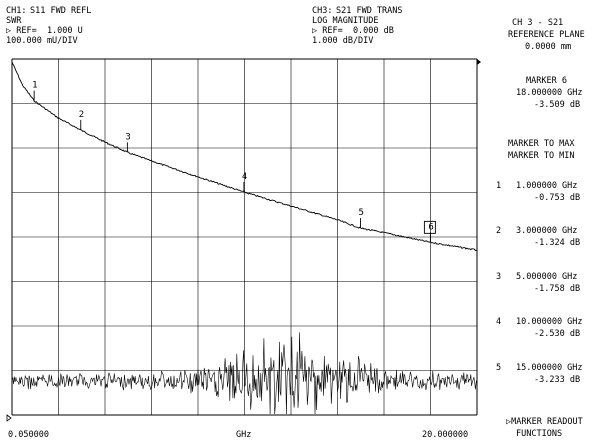 This screenshot has height=441, width=600. What do you see at coordinates (549, 93) in the screenshot?
I see `active-marker-freq: 18.000000 GHz` at bounding box center [549, 93].